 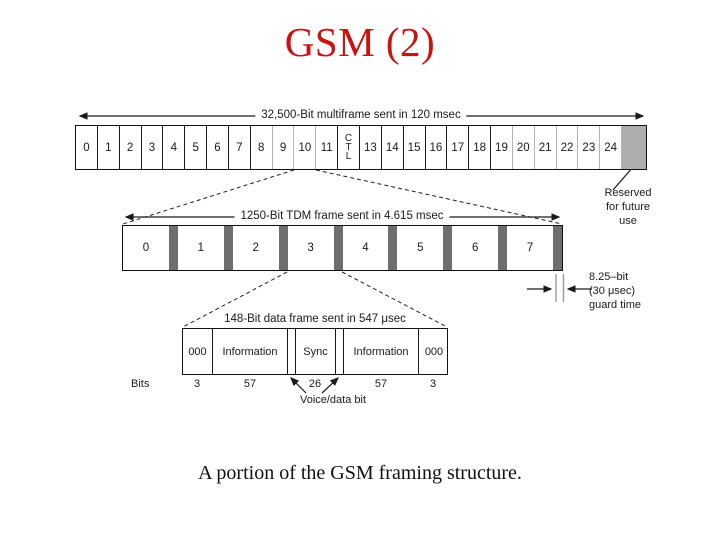 I want to click on dataframe-label: 148-Bit data frame sent in 547 μsec, so click(x=315, y=319).